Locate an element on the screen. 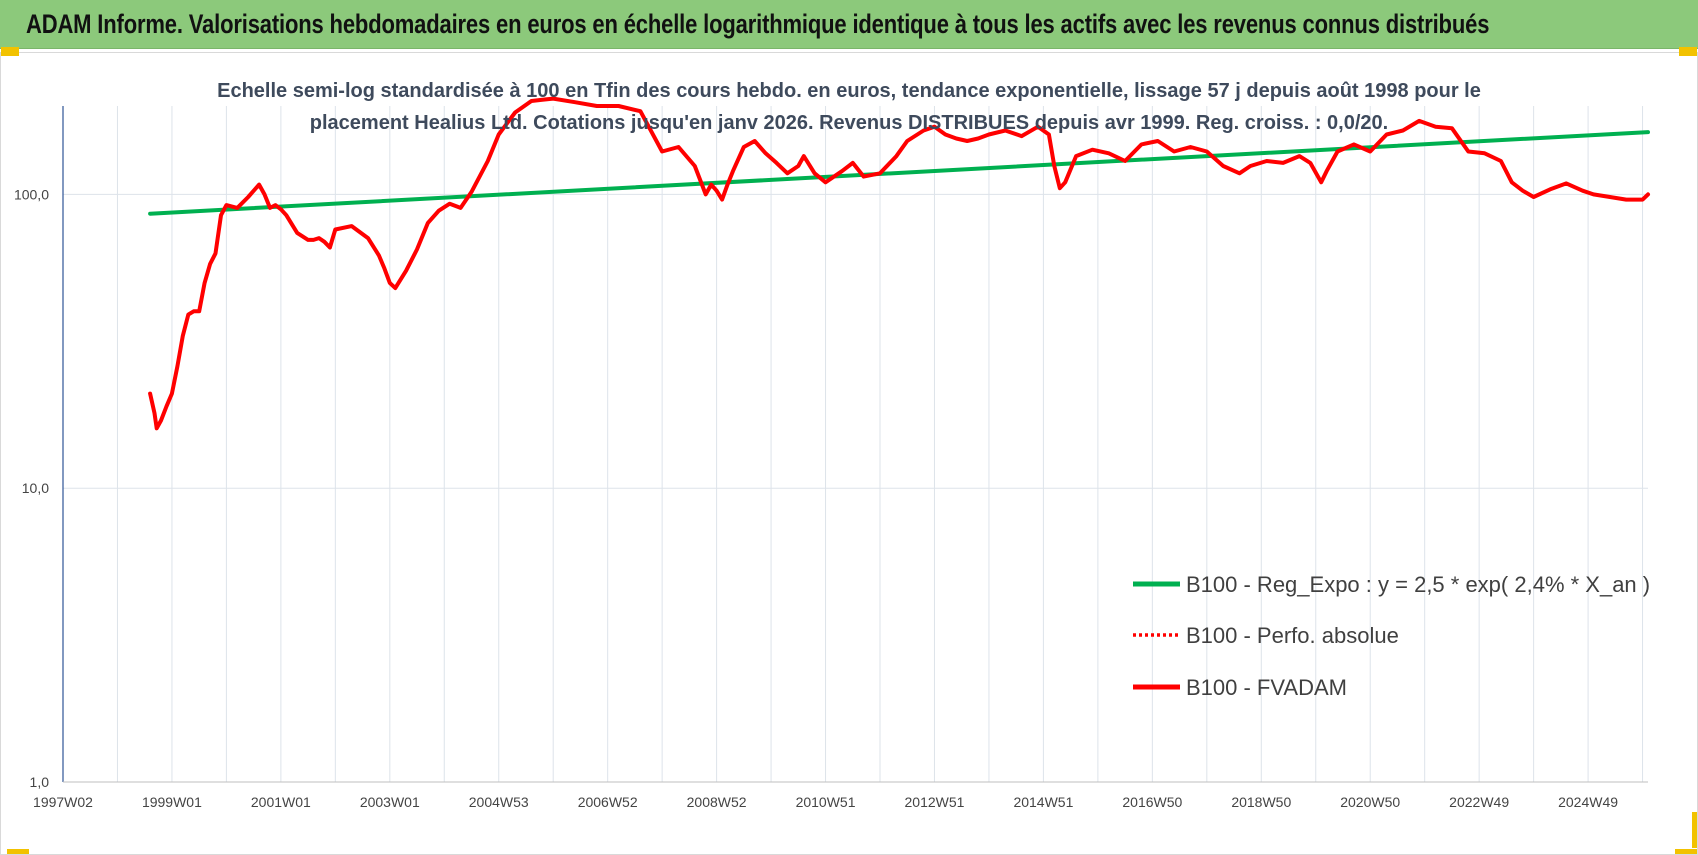 The width and height of the screenshot is (1698, 855). corner-mark-bottom-right-h is located at coordinates (1686, 851).